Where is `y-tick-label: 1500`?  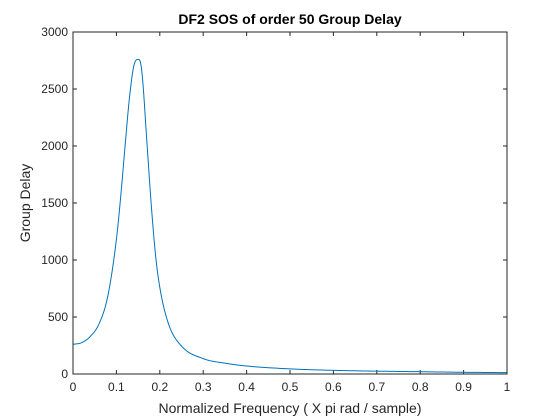 y-tick-label: 1500 is located at coordinates (54, 203).